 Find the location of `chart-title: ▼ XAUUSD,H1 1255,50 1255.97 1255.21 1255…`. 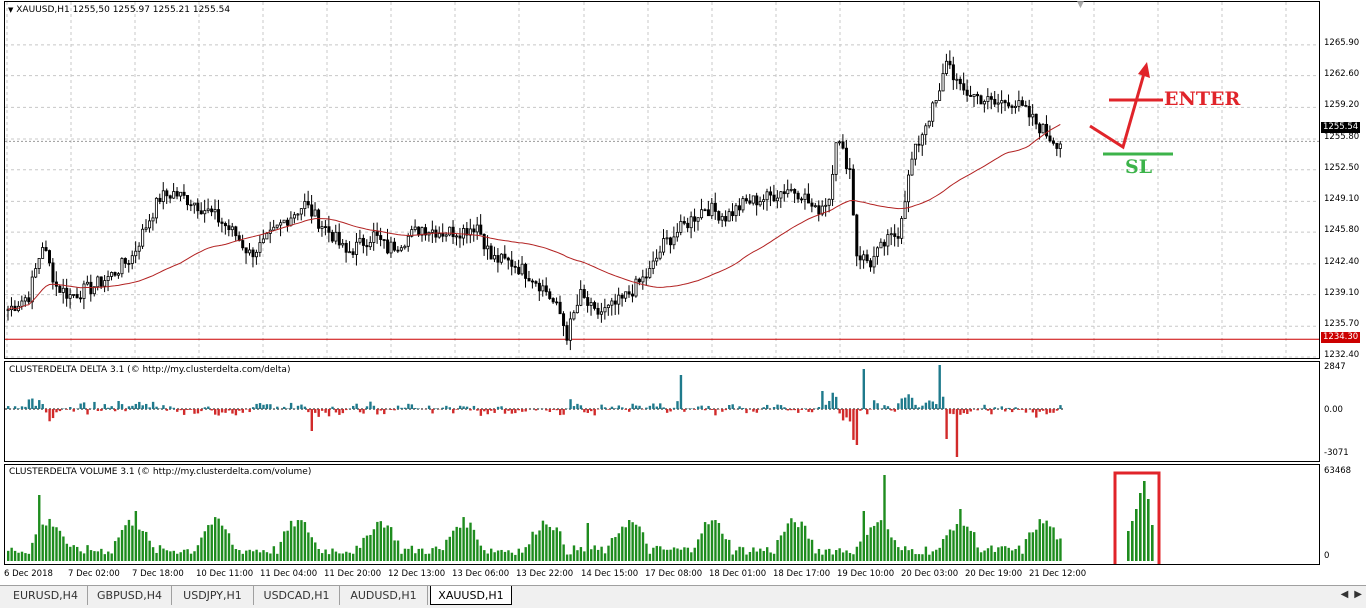

chart-title: ▼ XAUUSD,H1 1255,50 1255.97 1255.21 1255… is located at coordinates (119, 10).